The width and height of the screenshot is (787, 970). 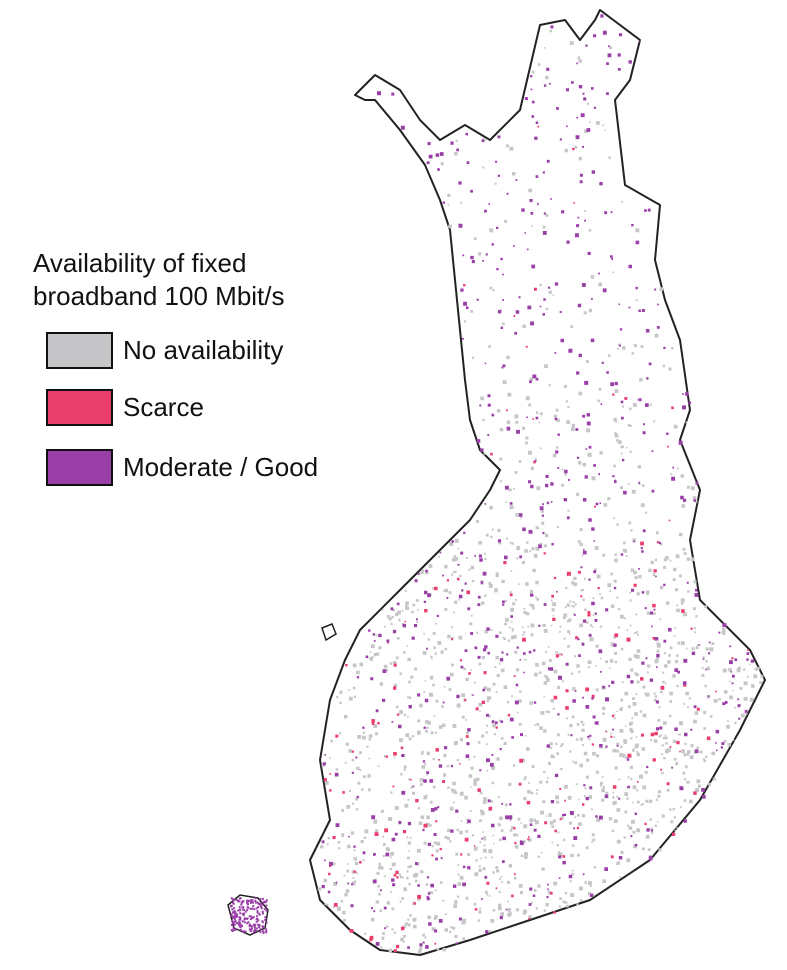 What do you see at coordinates (329, 632) in the screenshot?
I see `island-outline` at bounding box center [329, 632].